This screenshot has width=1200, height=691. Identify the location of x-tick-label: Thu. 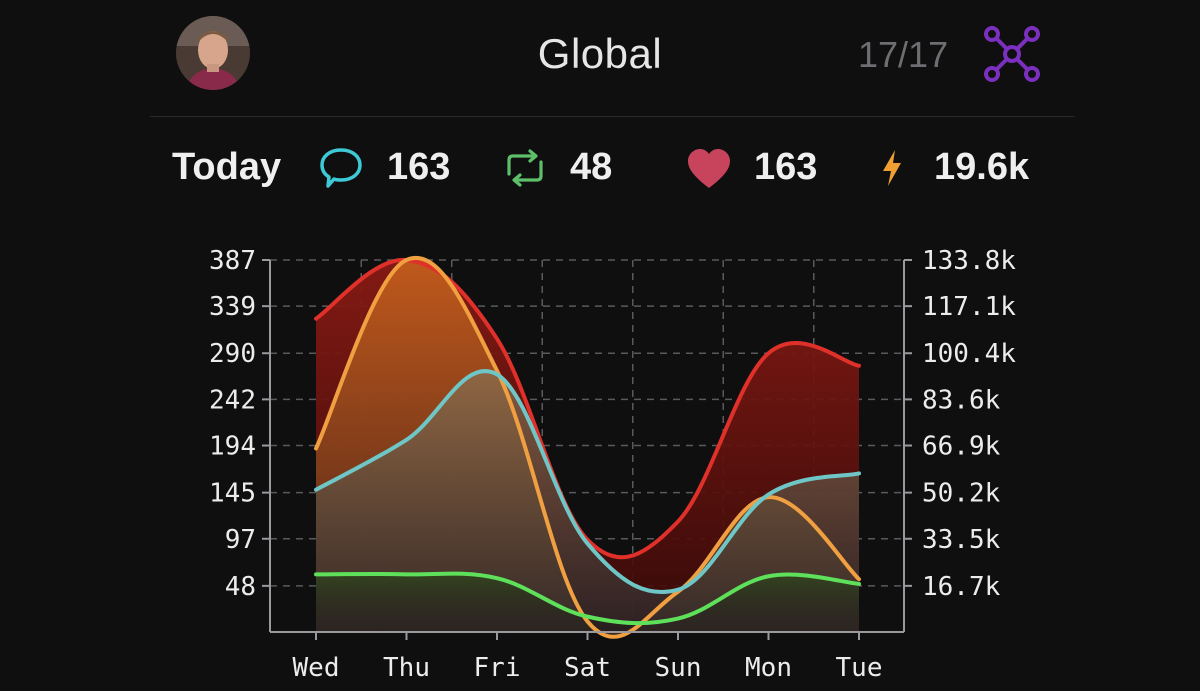
(406, 668).